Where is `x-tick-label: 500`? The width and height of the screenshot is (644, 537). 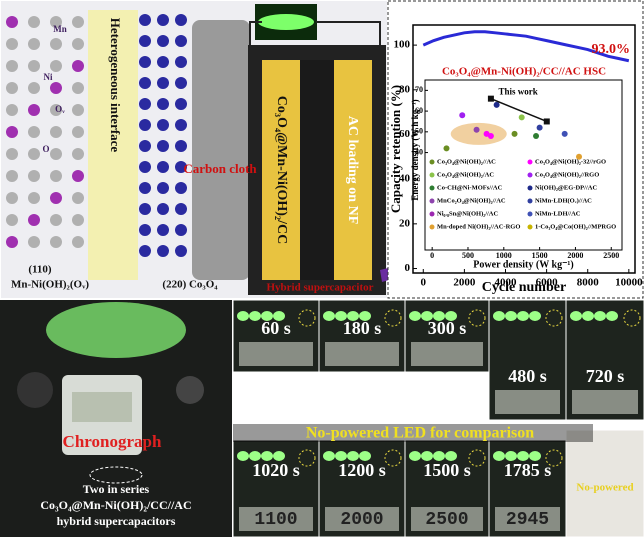 x-tick-label: 500 is located at coordinates (468, 255).